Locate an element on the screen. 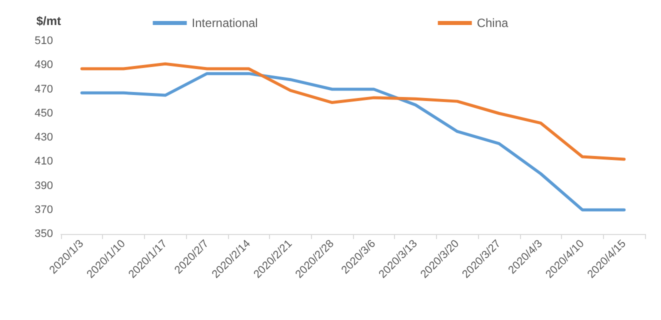 The width and height of the screenshot is (661, 320). y-tick-label: 350 is located at coordinates (43, 234).